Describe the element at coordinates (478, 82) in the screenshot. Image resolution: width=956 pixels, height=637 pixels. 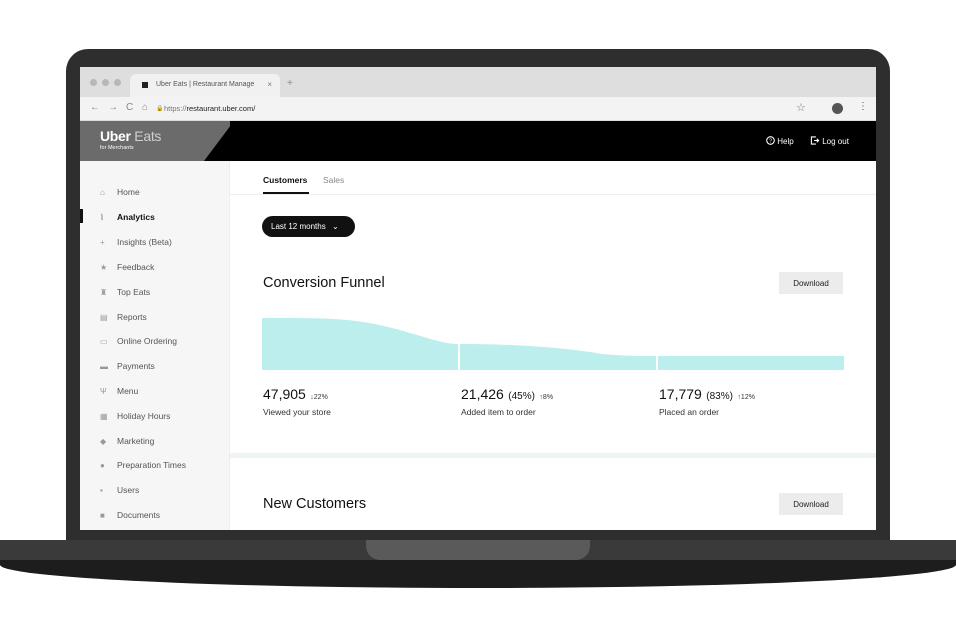
I see `browser-tabbar: Uber Eats | Restaurant Manage × +` at that location.